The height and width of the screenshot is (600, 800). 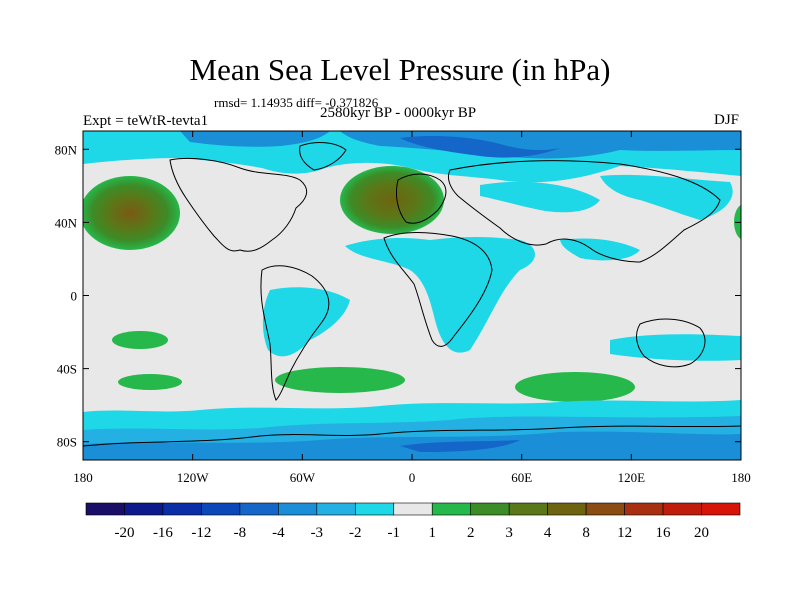 What do you see at coordinates (355, 533) in the screenshot?
I see `colorbar-label: -2` at bounding box center [355, 533].